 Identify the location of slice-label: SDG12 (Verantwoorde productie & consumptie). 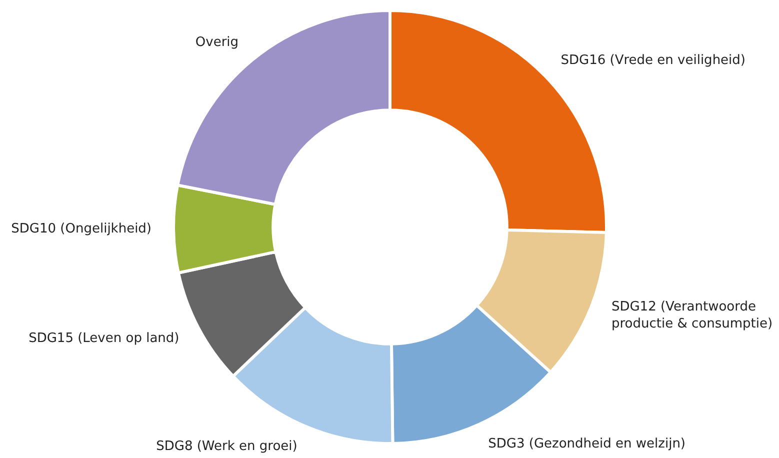
(692, 315).